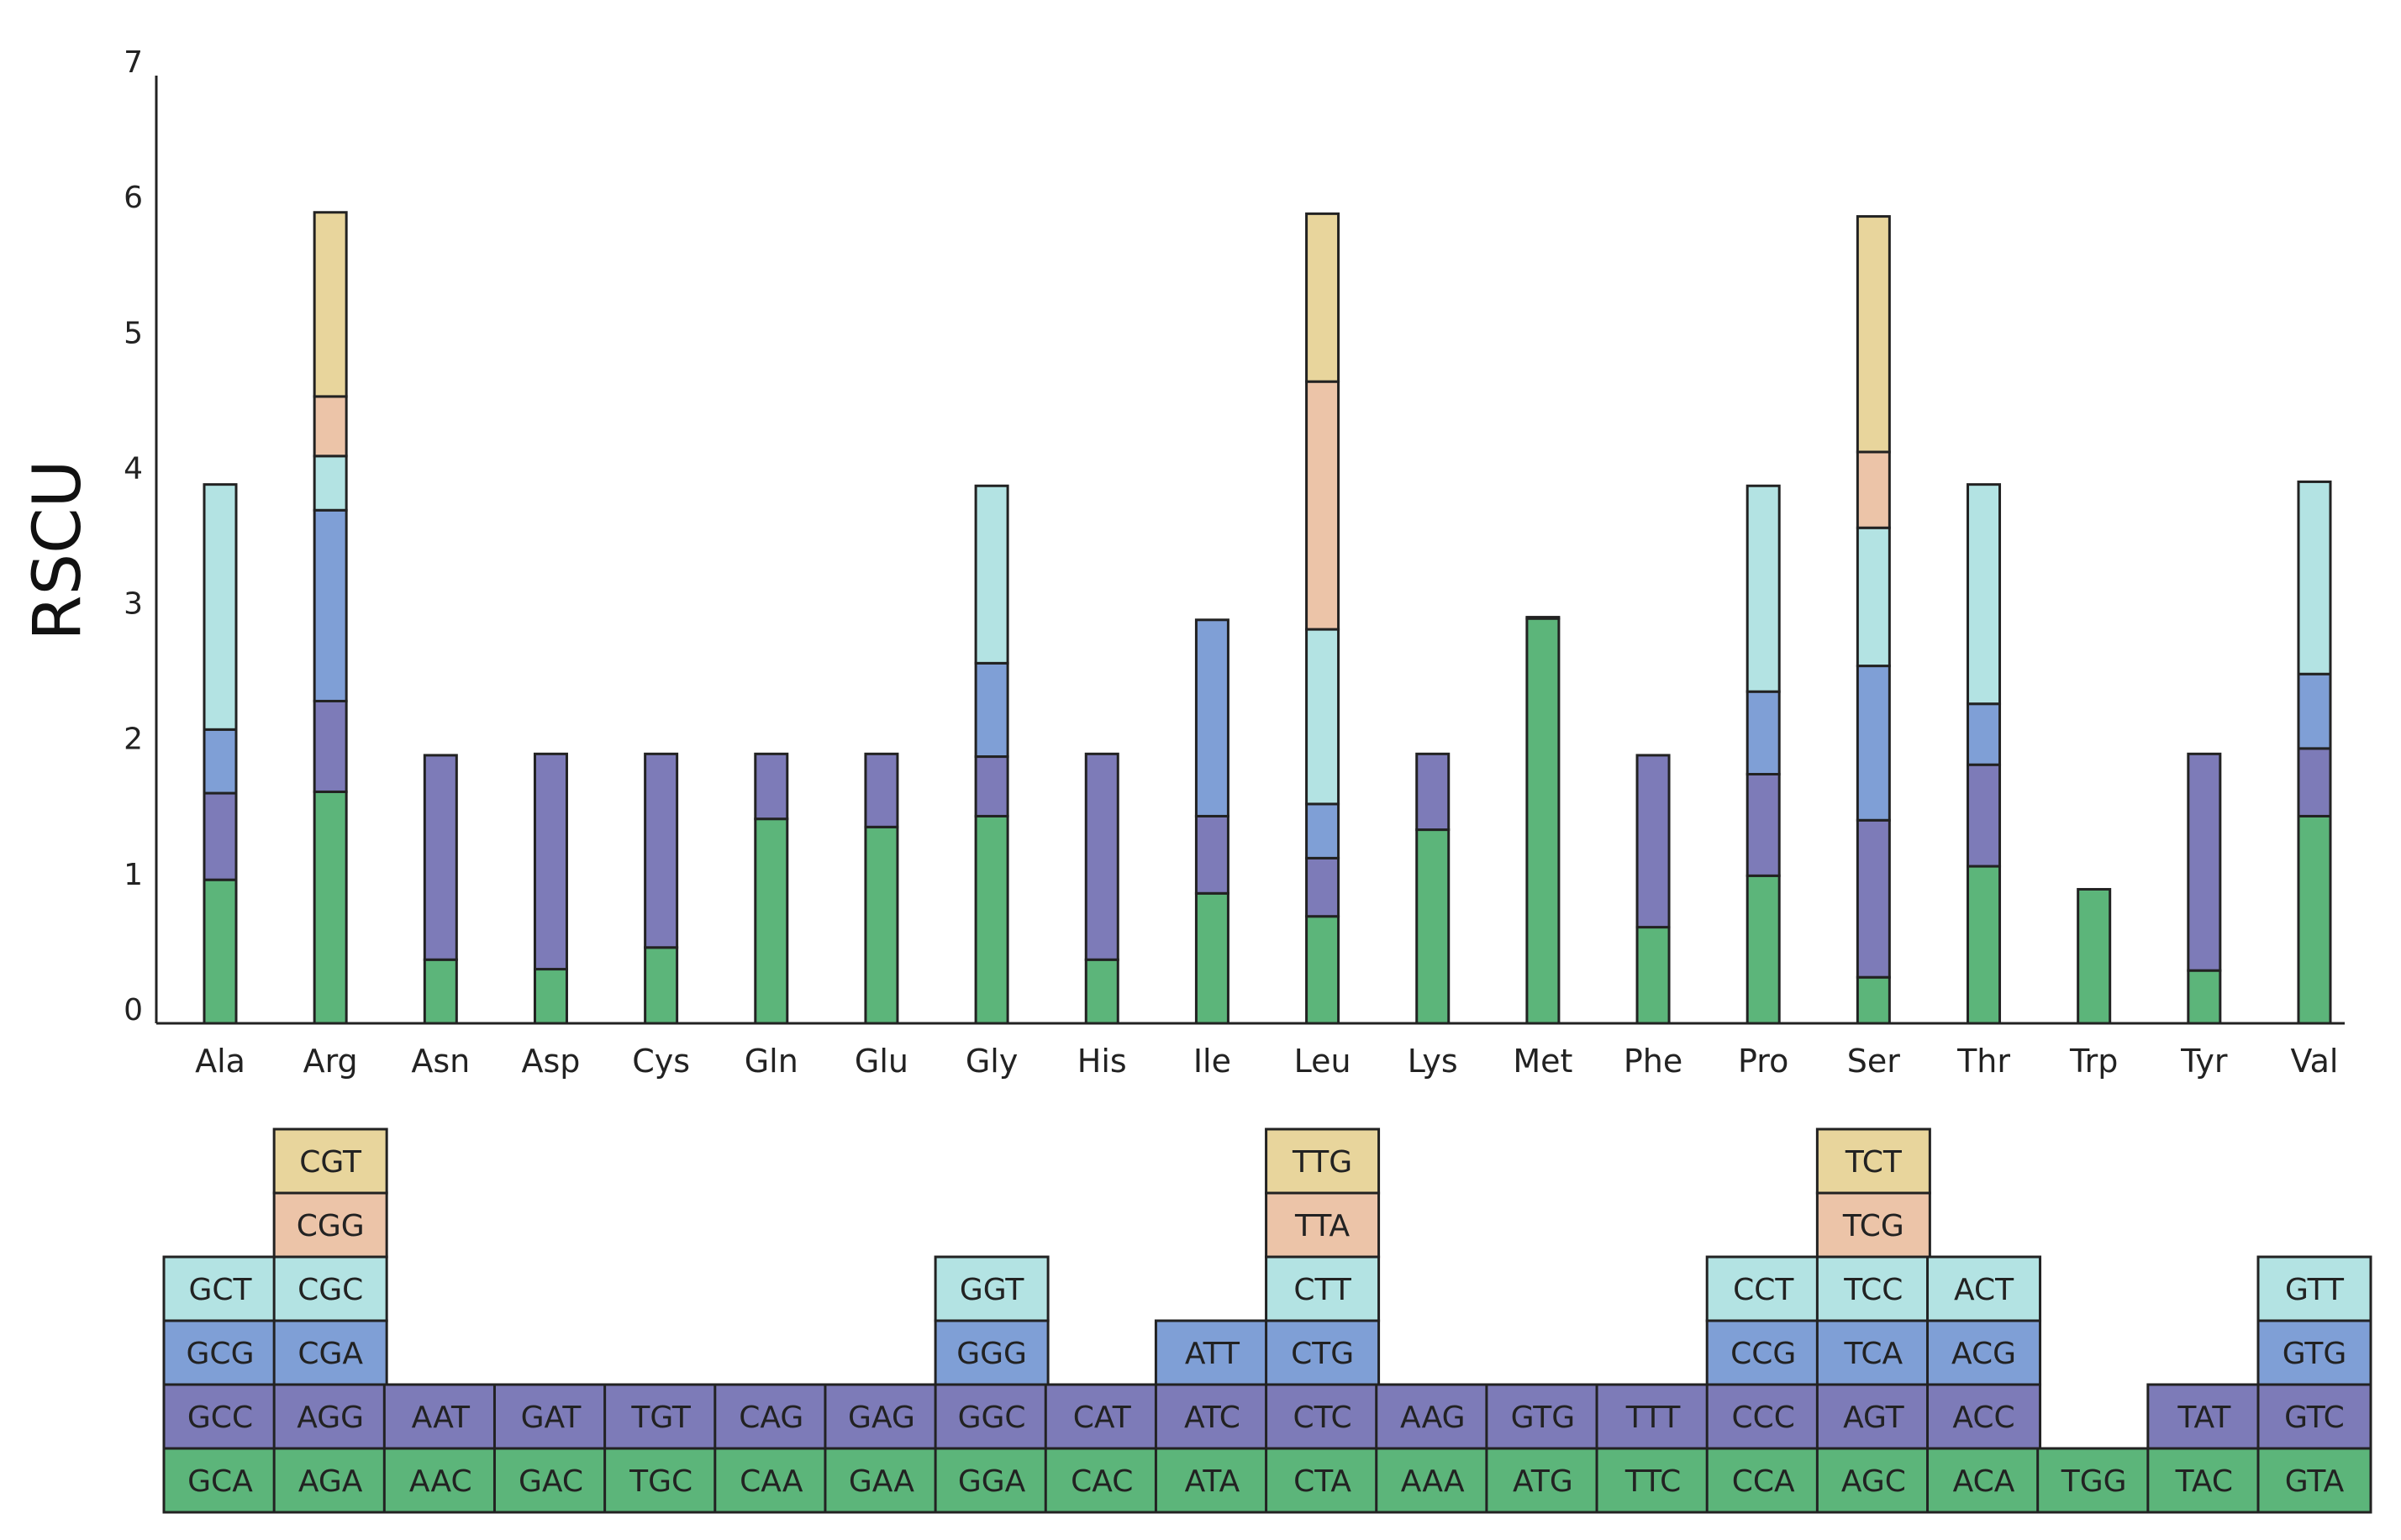 The height and width of the screenshot is (1540, 2401). What do you see at coordinates (993, 1062) in the screenshot?
I see `x-tick-label-gly: Gly` at bounding box center [993, 1062].